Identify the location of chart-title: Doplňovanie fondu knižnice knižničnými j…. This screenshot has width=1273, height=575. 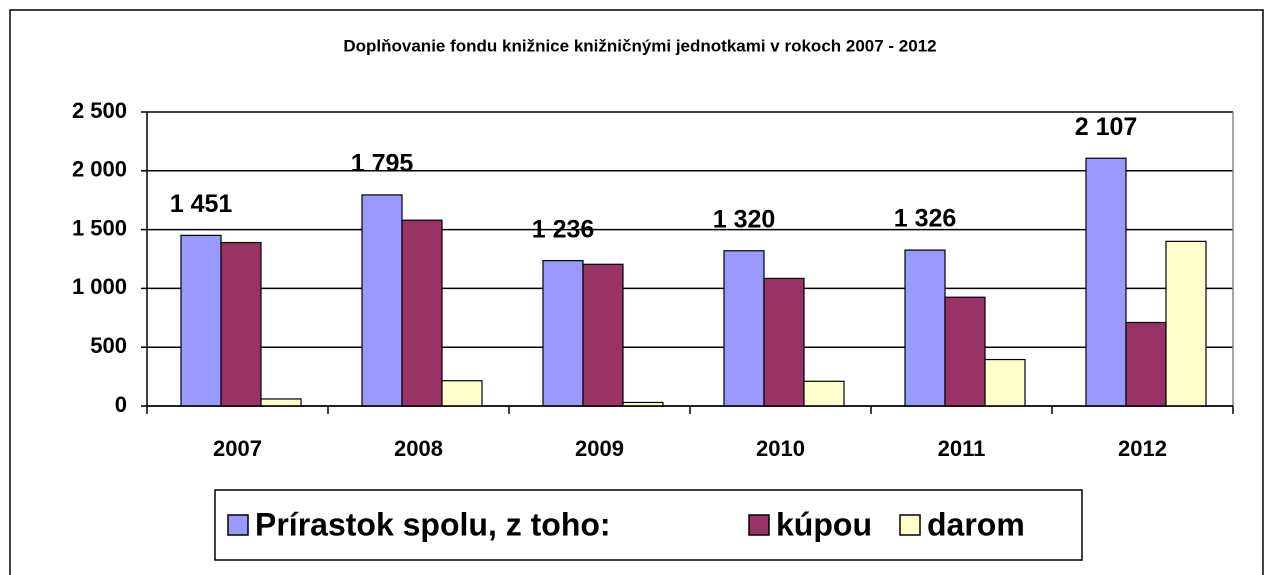
(639, 45).